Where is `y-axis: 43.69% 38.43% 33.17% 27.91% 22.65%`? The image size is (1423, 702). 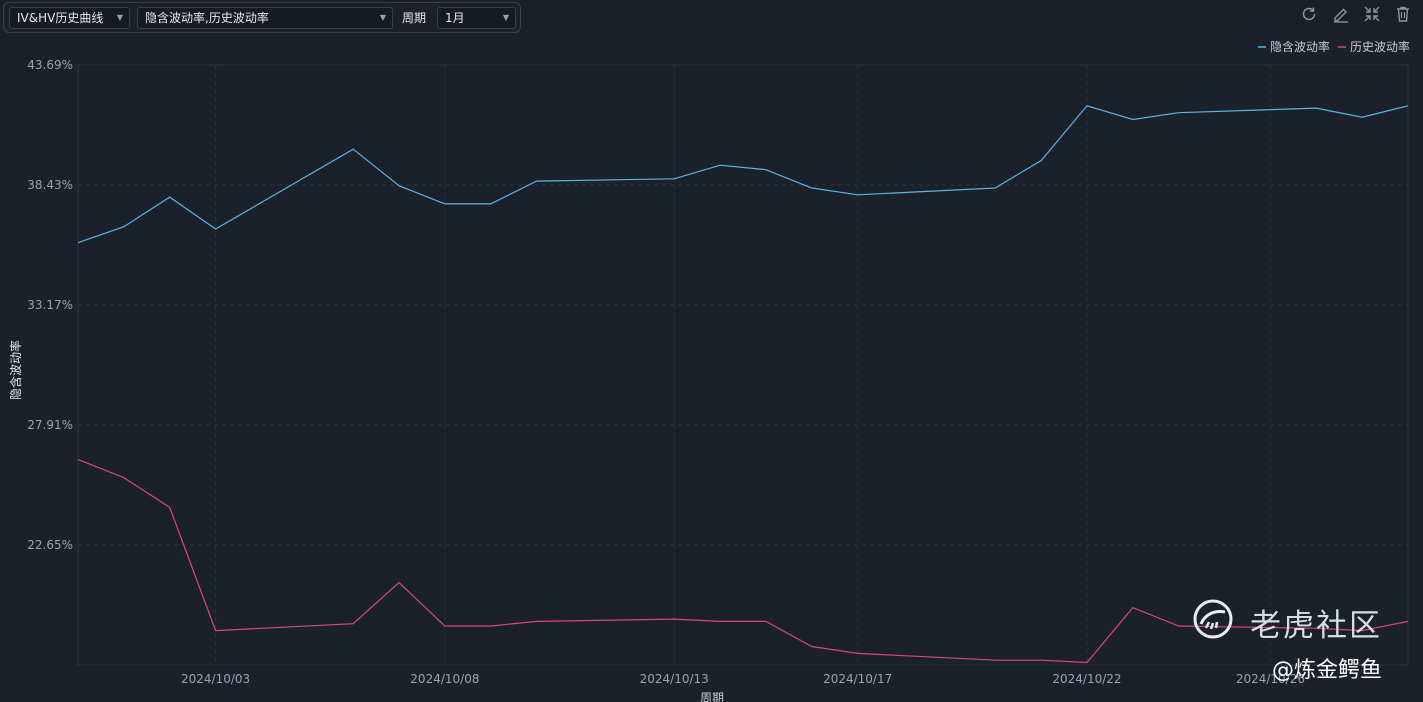 y-axis: 43.69% 38.43% 33.17% 27.91% 22.65% is located at coordinates (50, 305).